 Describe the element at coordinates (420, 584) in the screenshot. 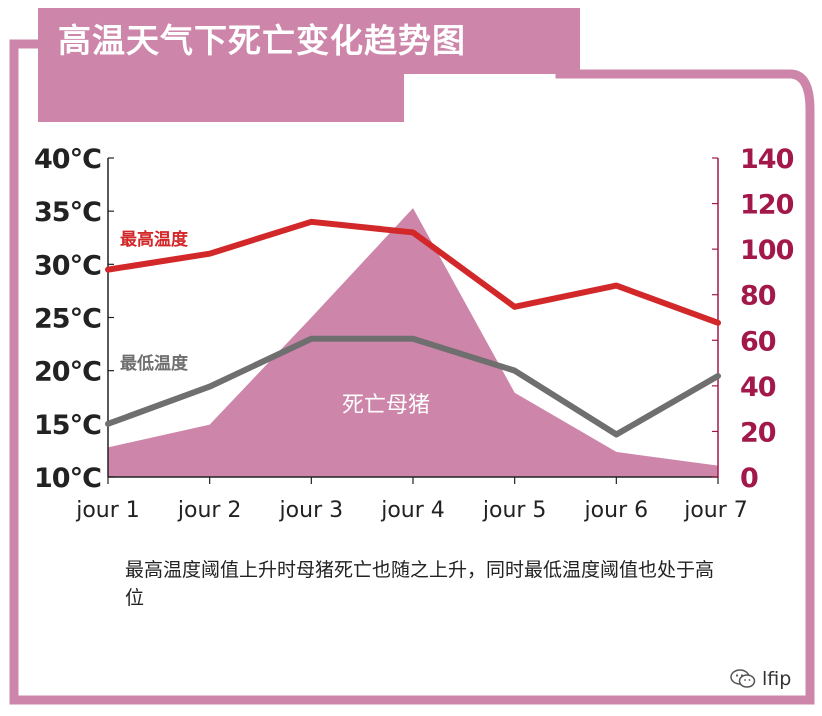

I see `chart-caption: 最高温度阈值上升时母猪死亡也随之上升，同时最低温度阈值也处于高位` at that location.